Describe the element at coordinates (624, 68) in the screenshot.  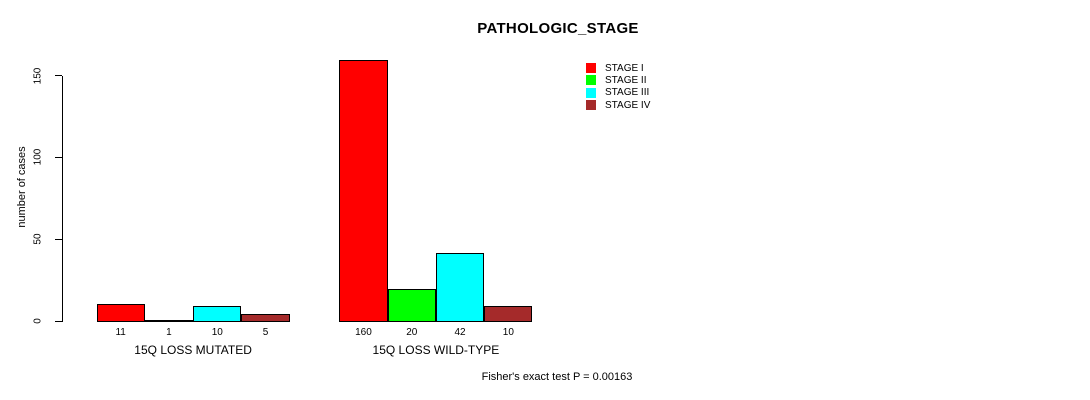
I see `legend-label: STAGE I` at that location.